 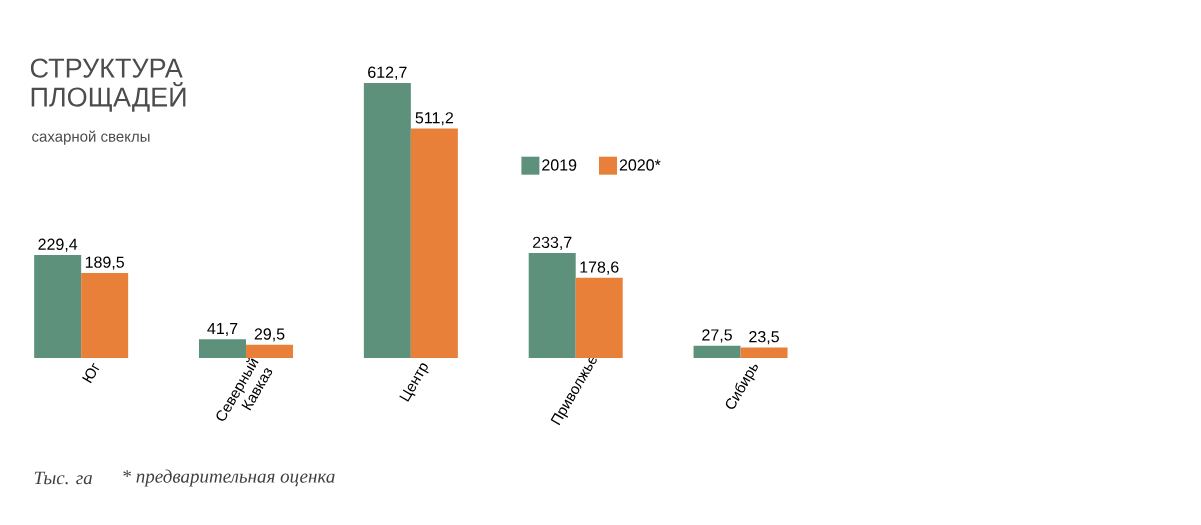 I want to click on legend-label: 2020*, so click(x=640, y=165).